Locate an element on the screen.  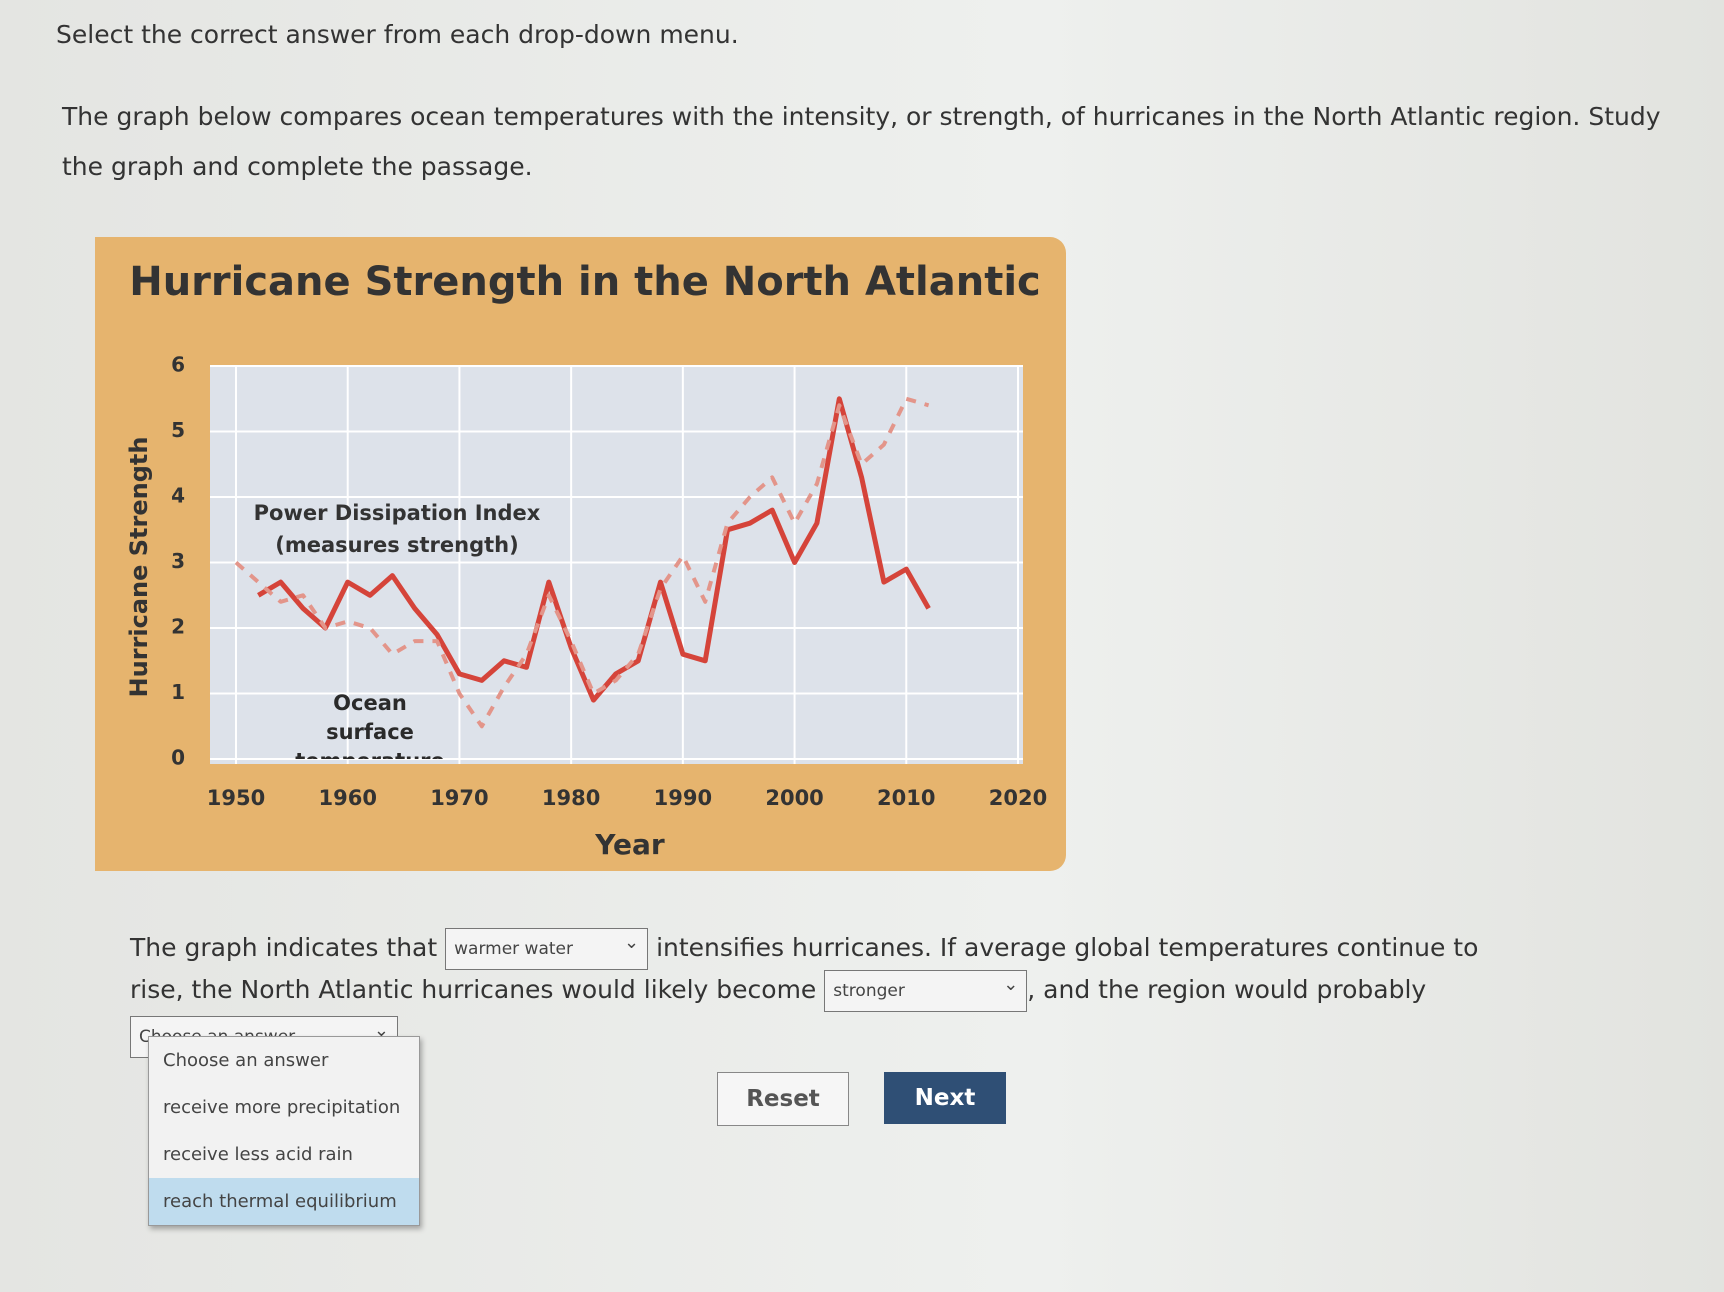
y-tick-label: 5 is located at coordinates (178, 430).